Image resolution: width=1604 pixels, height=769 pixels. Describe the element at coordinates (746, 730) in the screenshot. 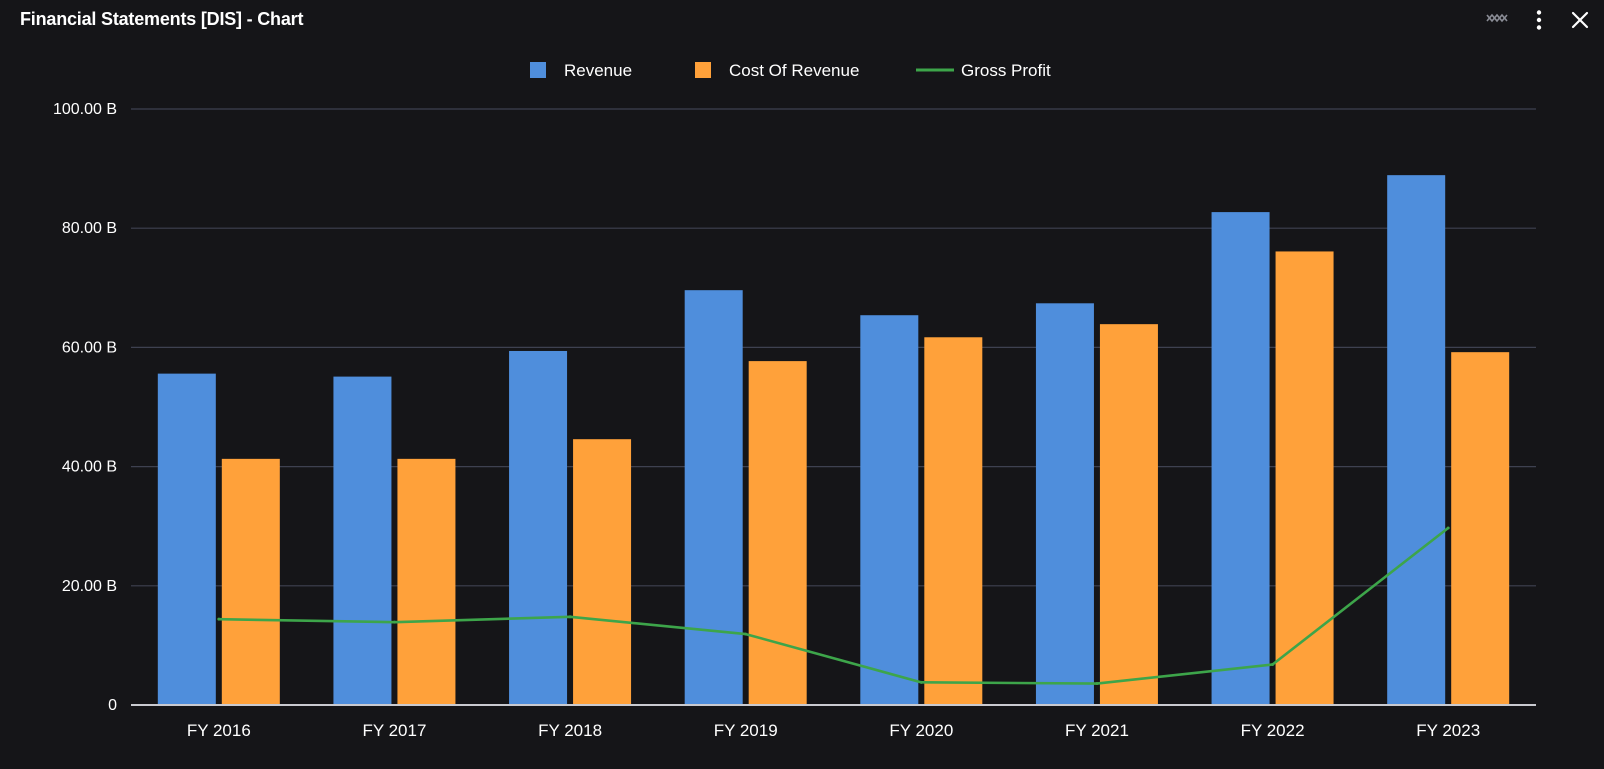

I see `x-tick-label: FY 2019` at that location.